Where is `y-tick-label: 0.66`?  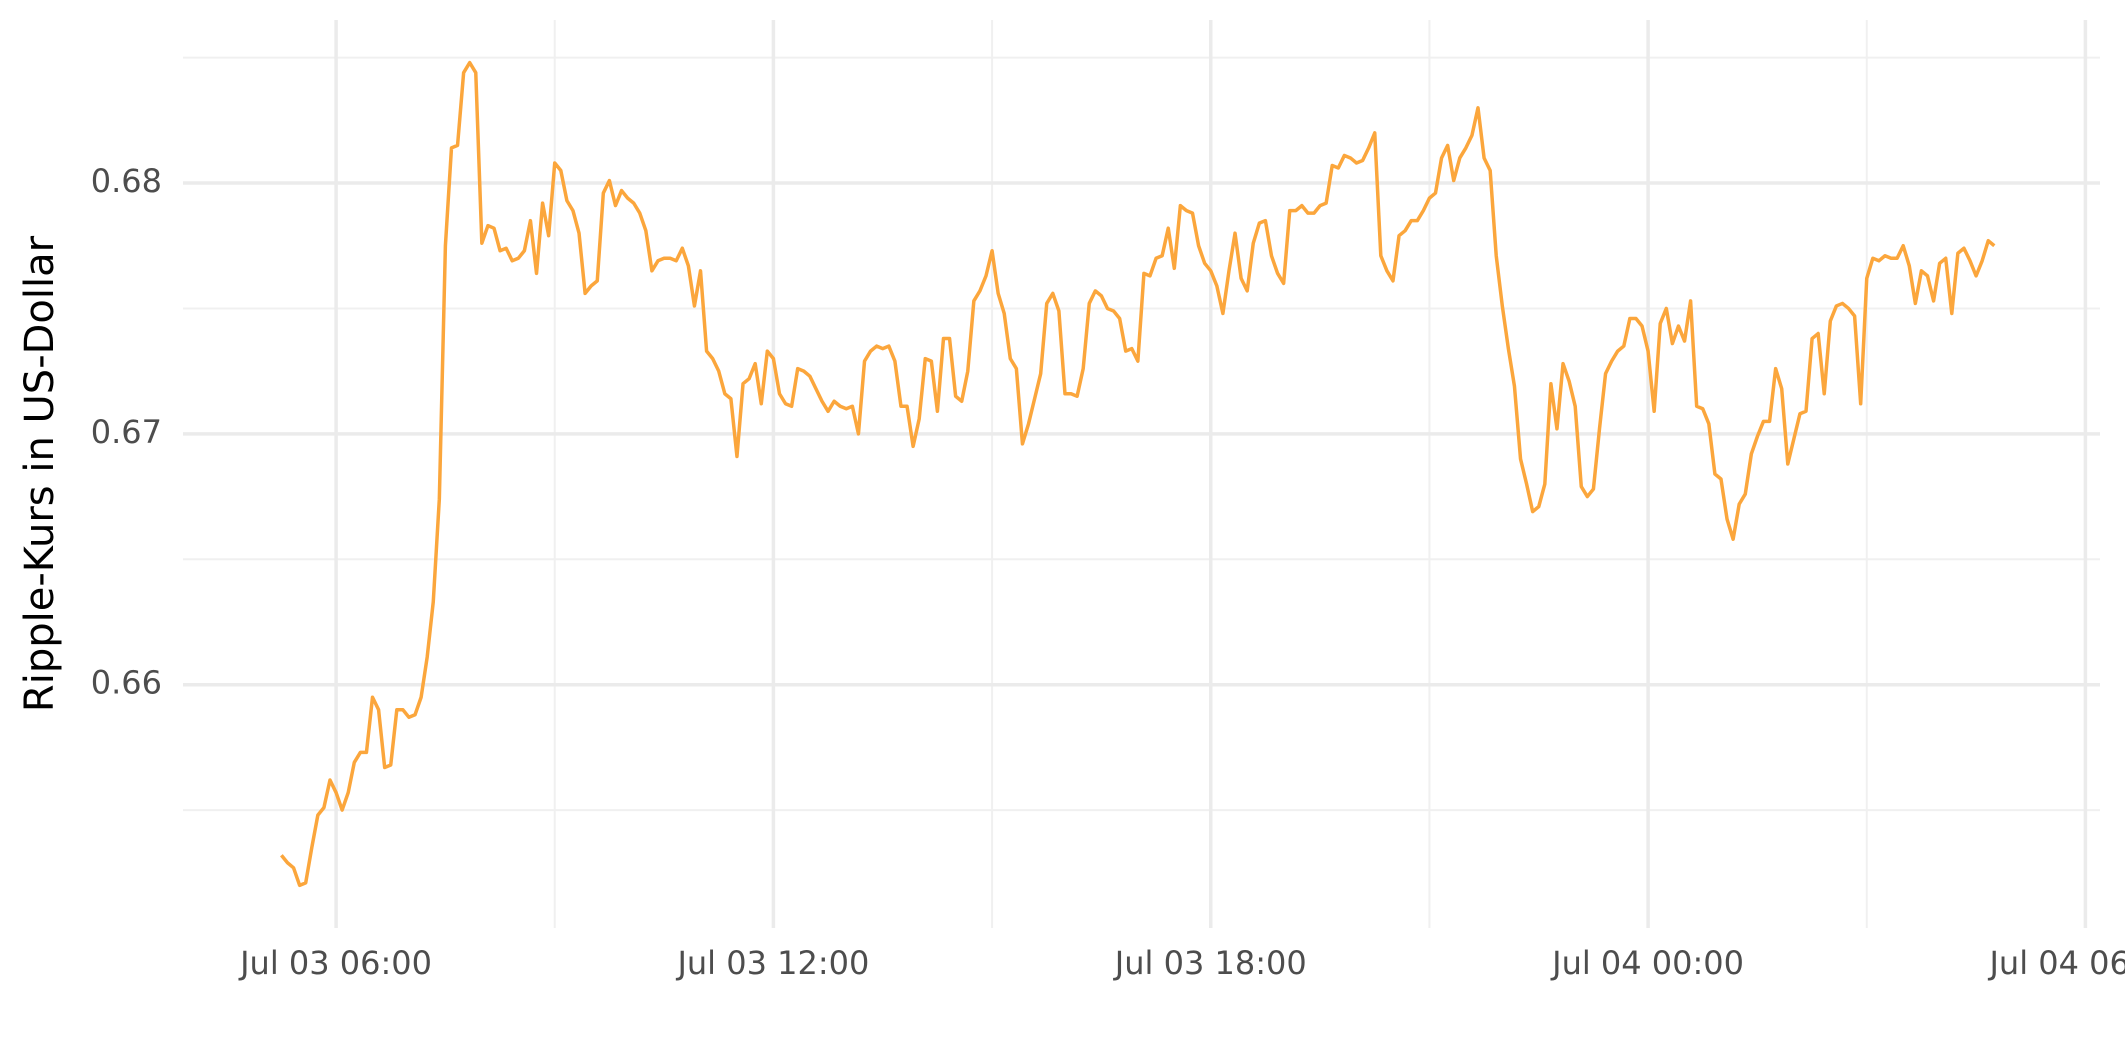 y-tick-label: 0.66 is located at coordinates (126, 683).